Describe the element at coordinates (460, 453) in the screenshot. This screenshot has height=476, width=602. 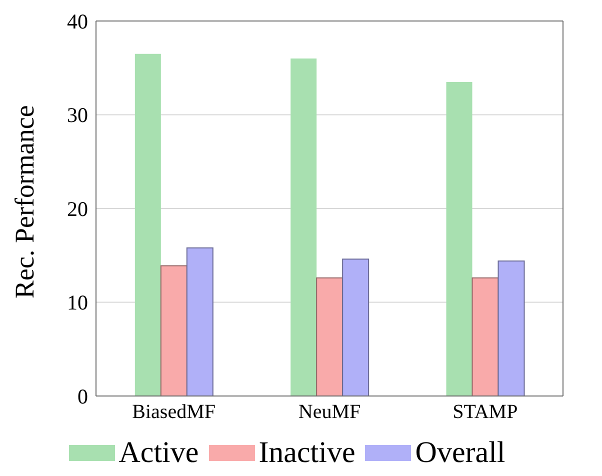
I see `legend-label: Overall` at that location.